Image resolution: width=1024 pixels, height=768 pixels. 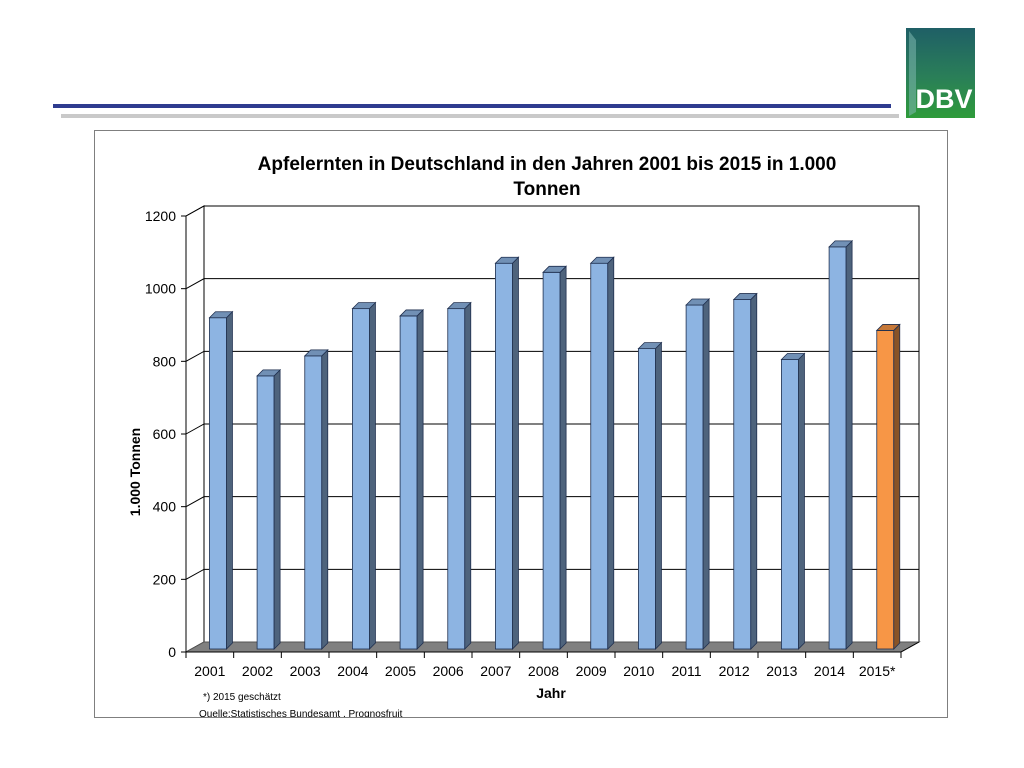 What do you see at coordinates (242, 697) in the screenshot?
I see `footnote-estimate: *) 2015 geschätzt` at bounding box center [242, 697].